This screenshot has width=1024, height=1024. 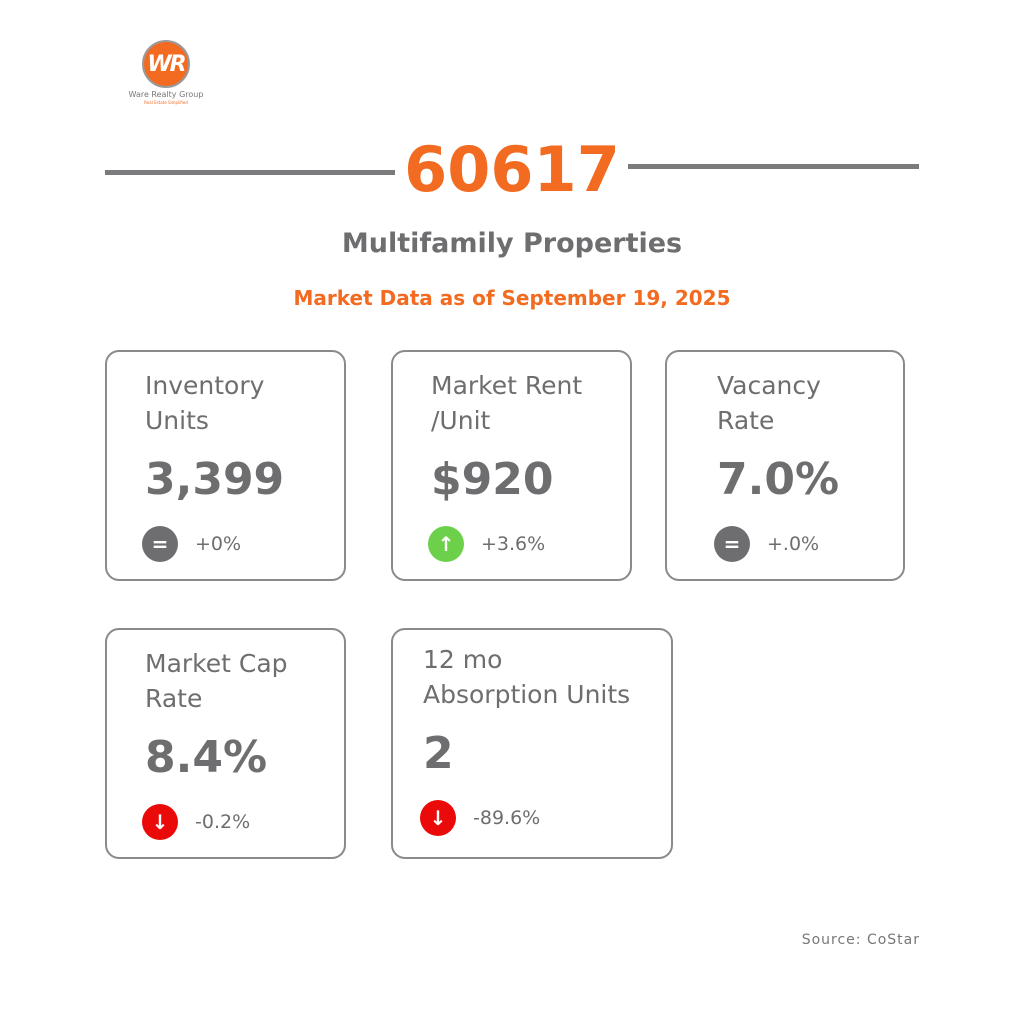 What do you see at coordinates (218, 544) in the screenshot?
I see `metric-change: +0%` at bounding box center [218, 544].